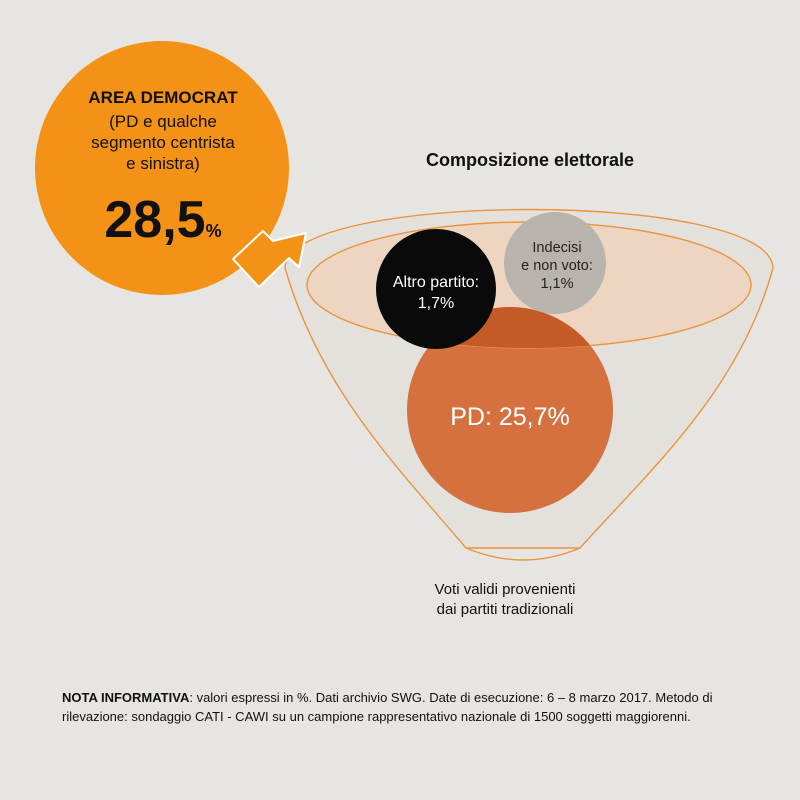 The height and width of the screenshot is (800, 800). Describe the element at coordinates (163, 121) in the screenshot. I see `area-description-line: (PD e qualche` at that location.